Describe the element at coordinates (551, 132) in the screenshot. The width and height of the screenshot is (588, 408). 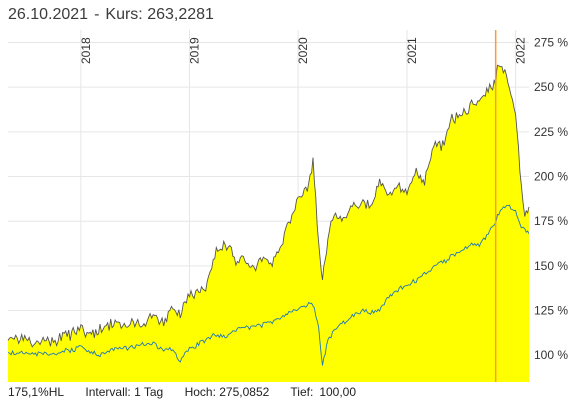
I see `y-tick-label: 225 %` at that location.